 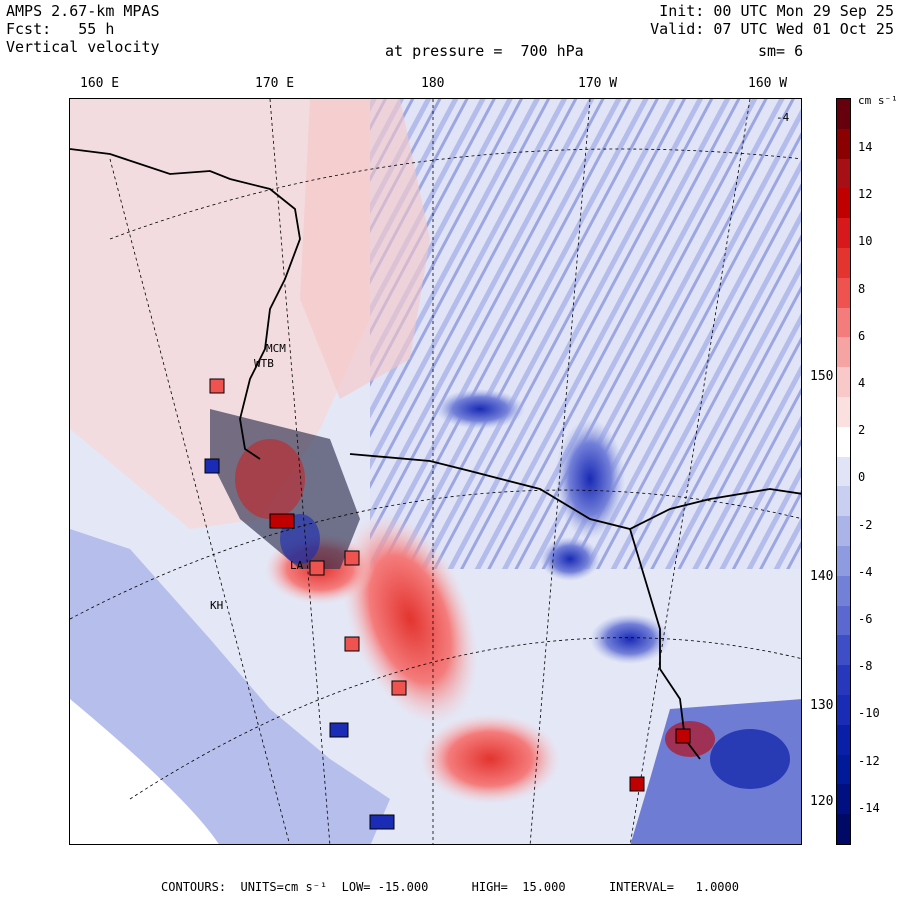 I want to click on colorbar-tick-label: -10, so click(x=869, y=713).